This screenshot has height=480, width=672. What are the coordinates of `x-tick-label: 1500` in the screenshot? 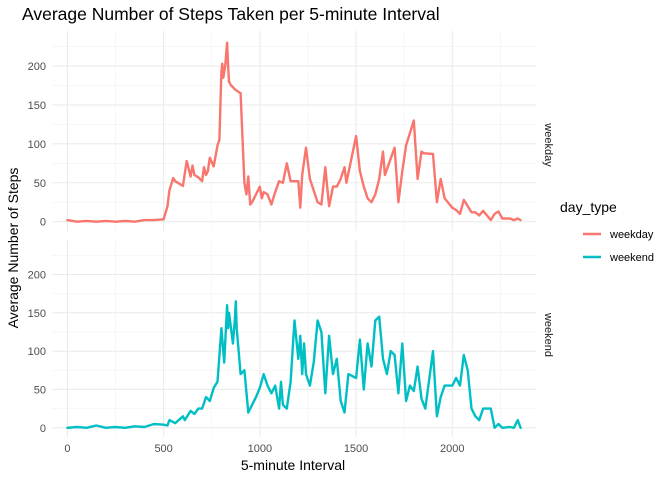 It's located at (356, 449).